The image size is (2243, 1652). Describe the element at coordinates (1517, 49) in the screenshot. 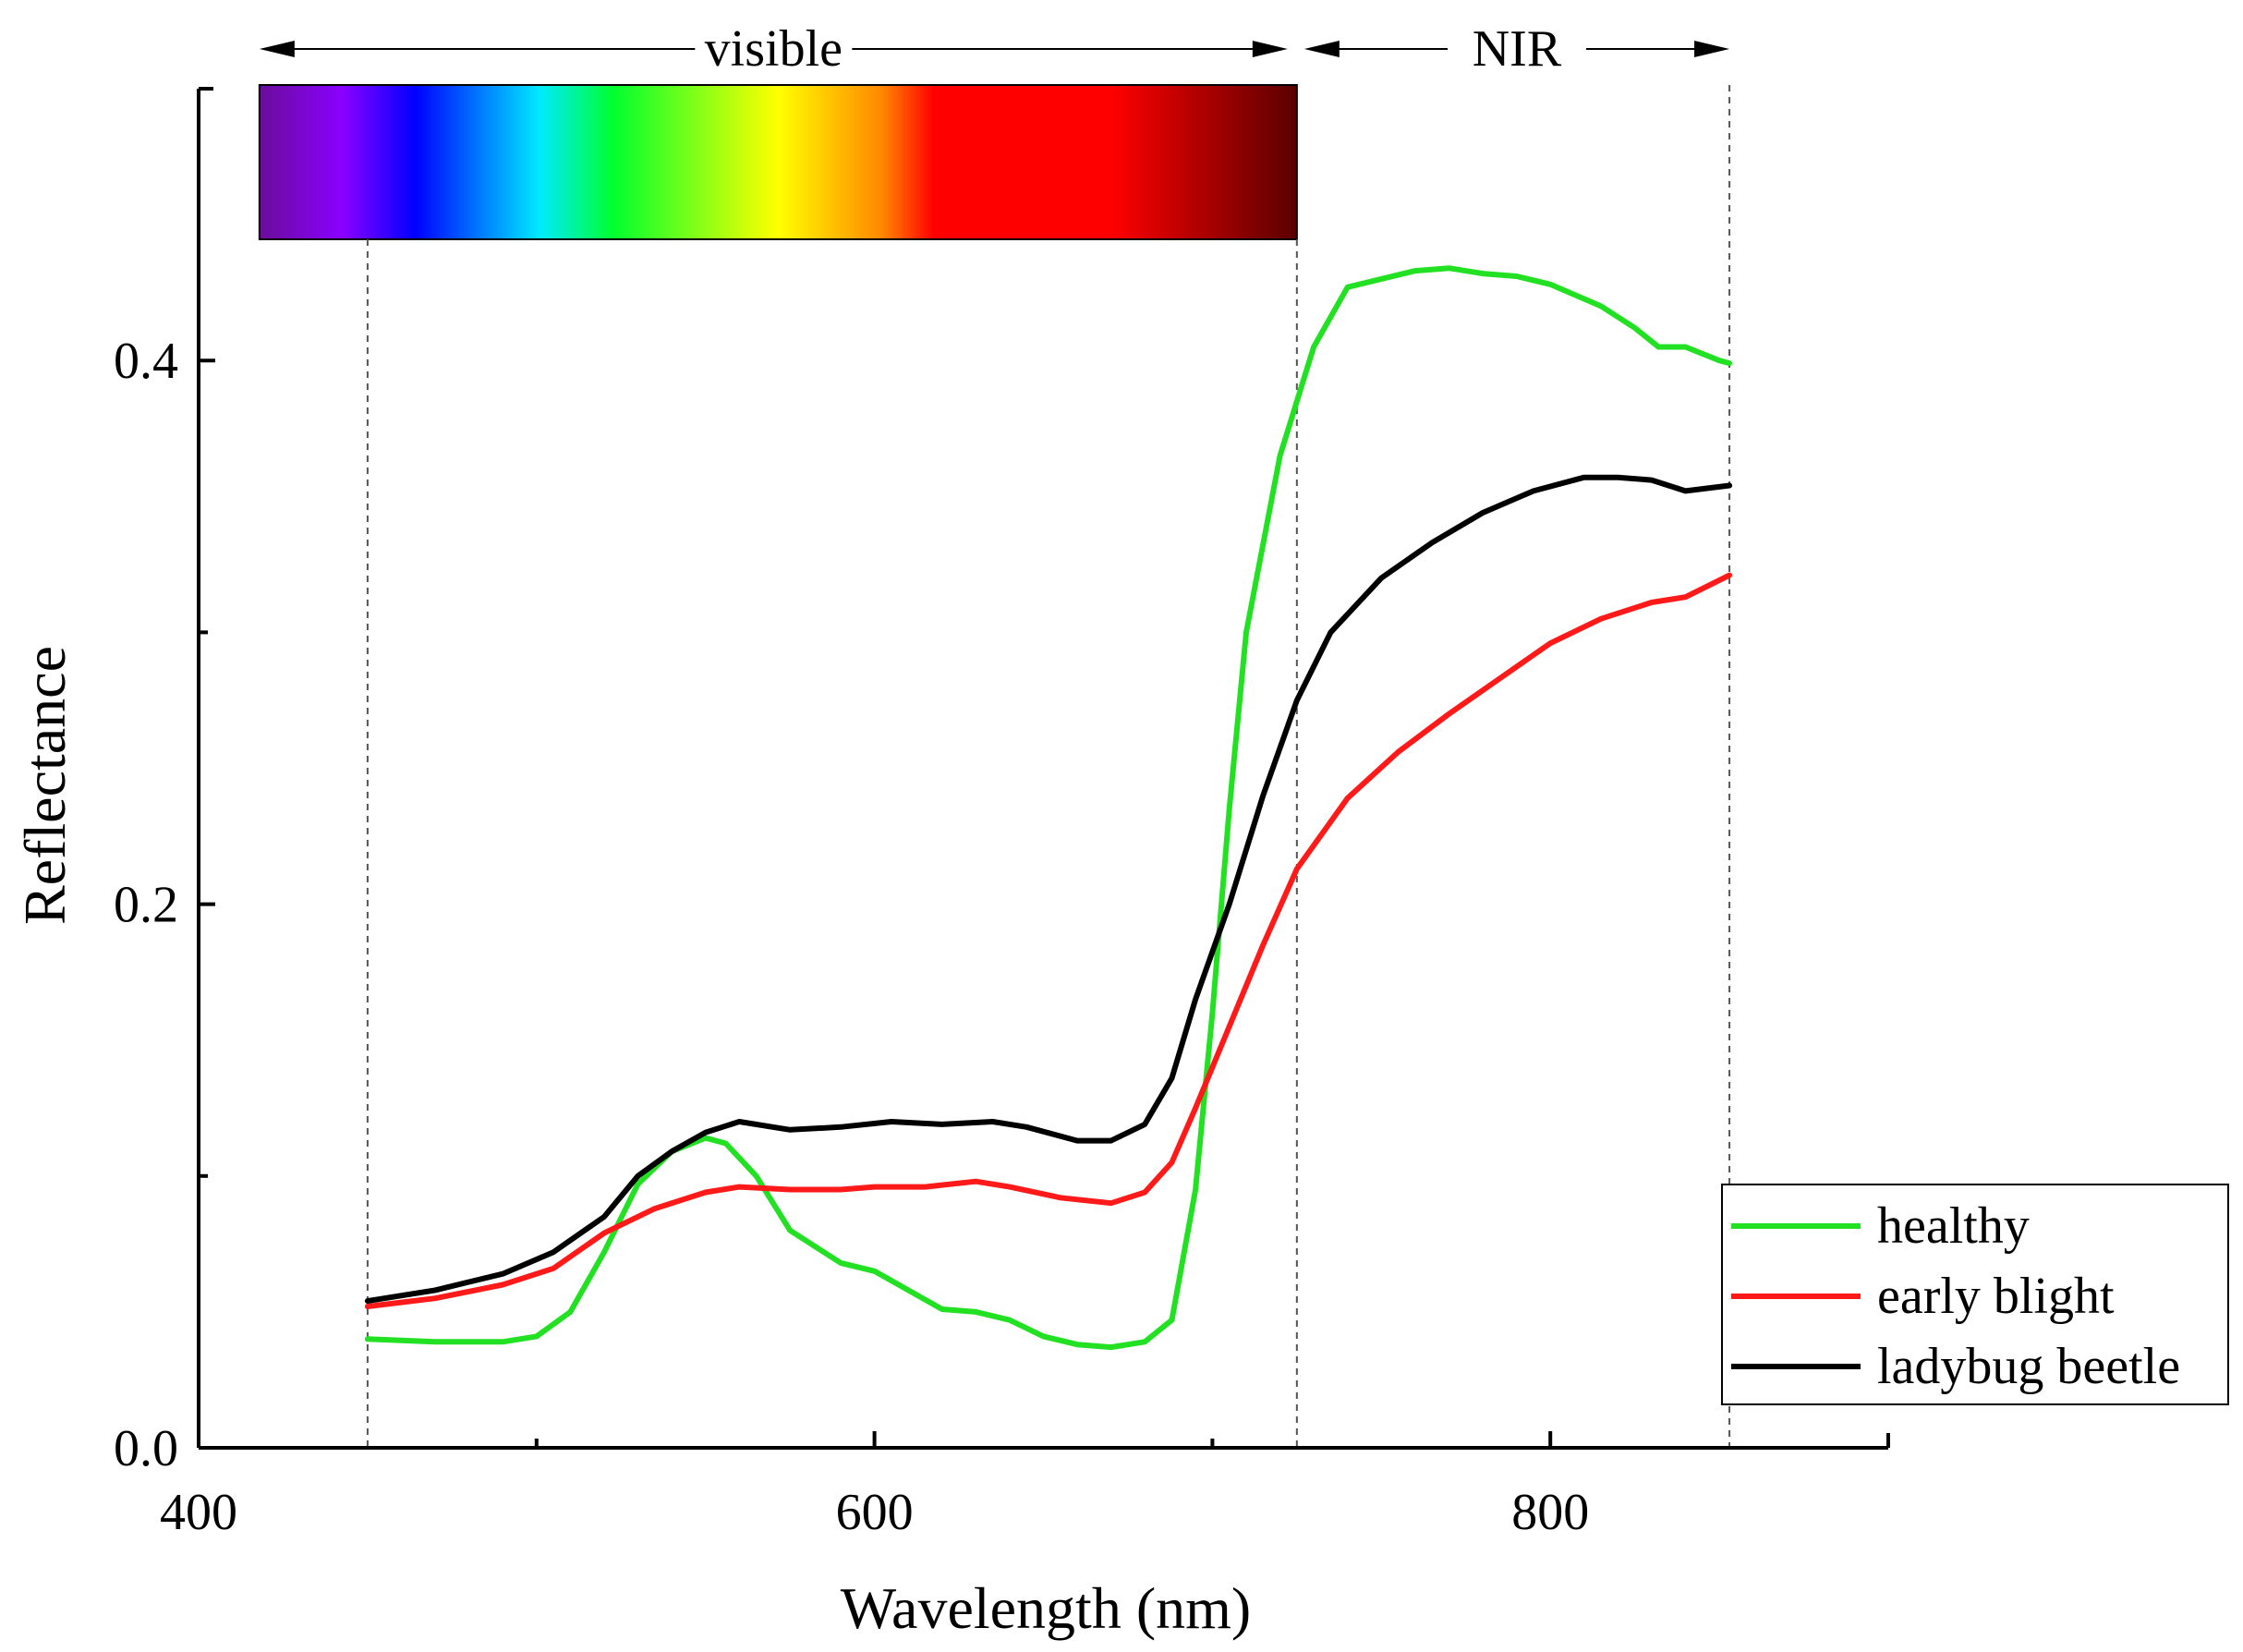

I see `region-label: NIR` at that location.